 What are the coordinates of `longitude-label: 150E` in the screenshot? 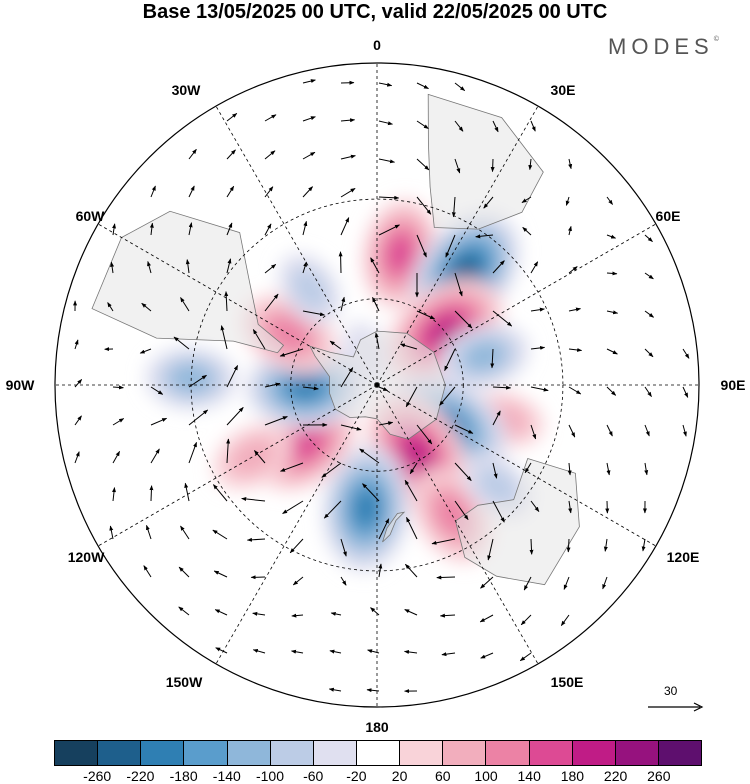 It's located at (567, 682).